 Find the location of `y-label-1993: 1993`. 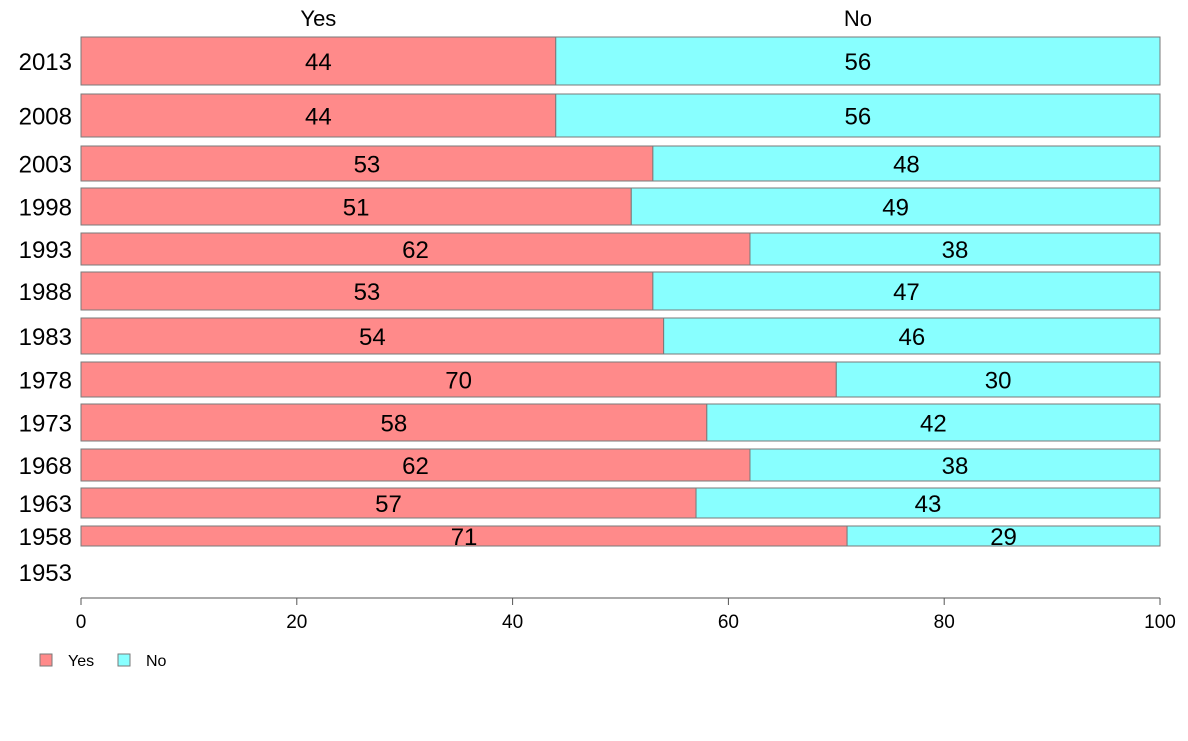

y-label-1993: 1993 is located at coordinates (45, 250).